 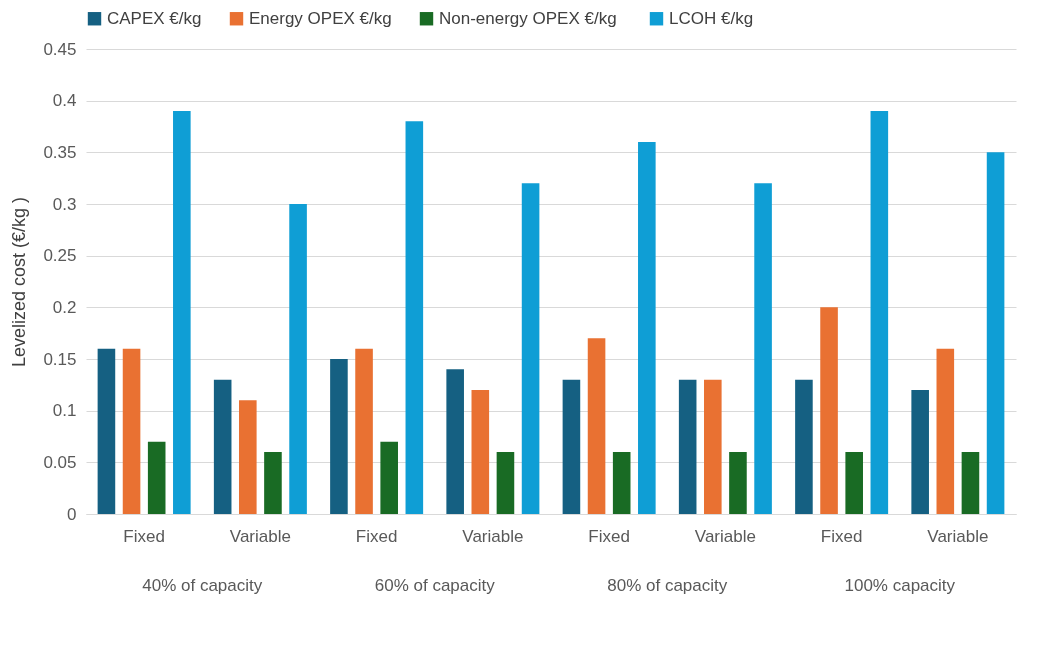 I want to click on y-tick-label: 0.05, so click(x=60, y=462).